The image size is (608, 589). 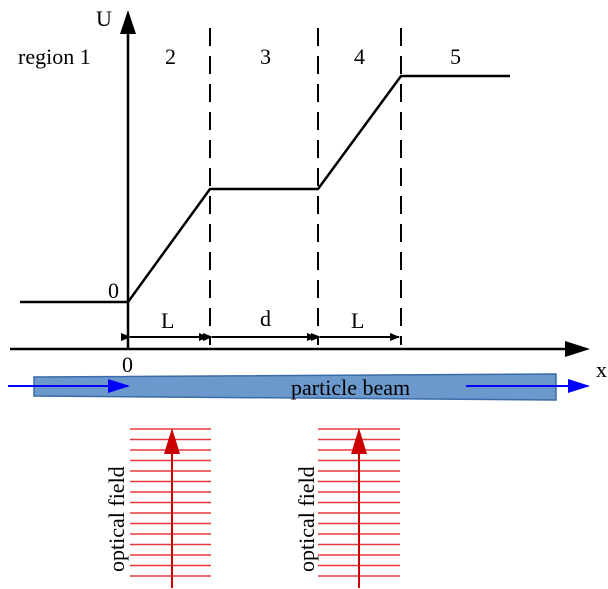 What do you see at coordinates (306, 519) in the screenshot?
I see `optical-label-right: optical field` at bounding box center [306, 519].